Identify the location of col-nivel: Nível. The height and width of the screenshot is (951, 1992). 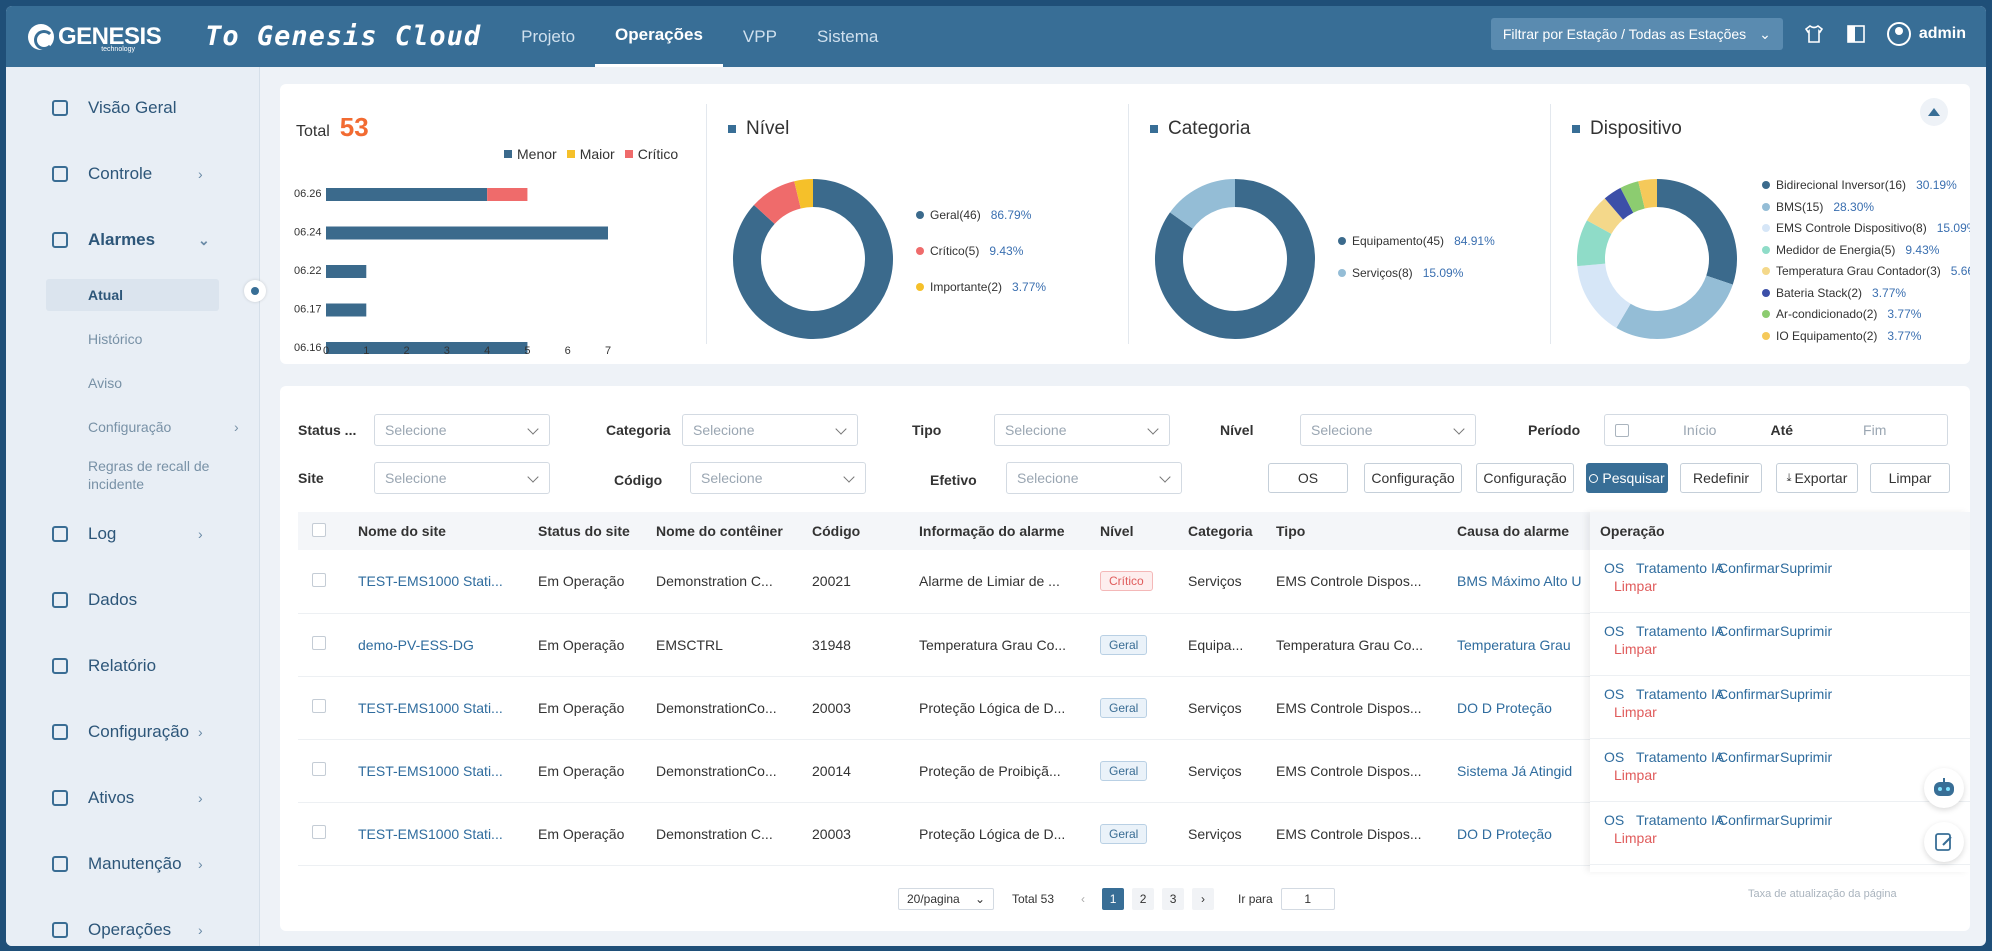
(1117, 531).